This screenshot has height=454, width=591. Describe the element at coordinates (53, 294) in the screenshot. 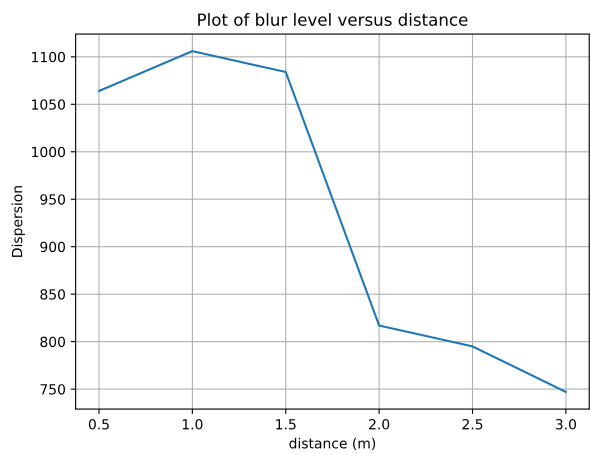

I see `y-tick-label: 850` at that location.